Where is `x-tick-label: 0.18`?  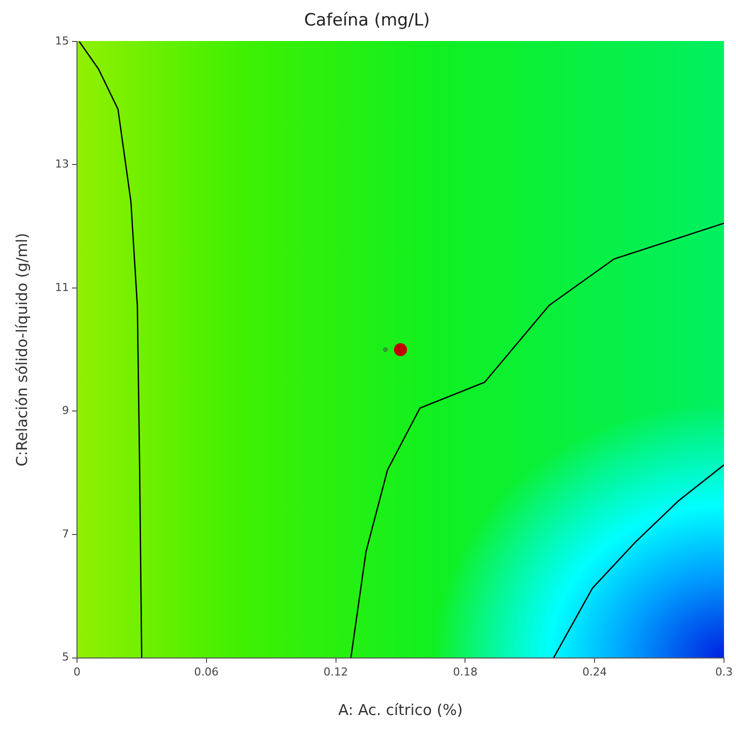
x-tick-label: 0.18 is located at coordinates (465, 671).